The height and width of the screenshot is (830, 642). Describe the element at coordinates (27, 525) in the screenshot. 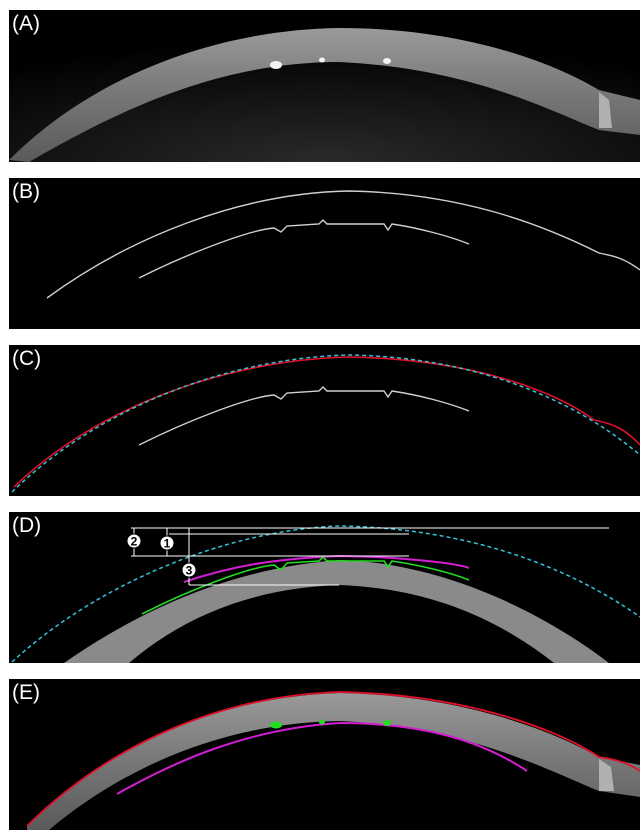

I see `panel-label: (D)` at that location.